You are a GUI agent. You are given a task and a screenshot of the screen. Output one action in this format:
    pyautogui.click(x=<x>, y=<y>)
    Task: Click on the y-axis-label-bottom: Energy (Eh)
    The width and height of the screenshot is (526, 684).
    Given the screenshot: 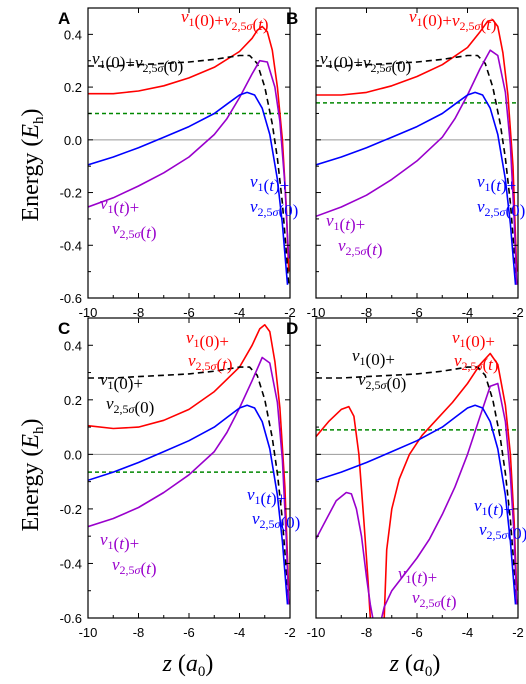 What is the action you would take?
    pyautogui.click(x=32, y=474)
    